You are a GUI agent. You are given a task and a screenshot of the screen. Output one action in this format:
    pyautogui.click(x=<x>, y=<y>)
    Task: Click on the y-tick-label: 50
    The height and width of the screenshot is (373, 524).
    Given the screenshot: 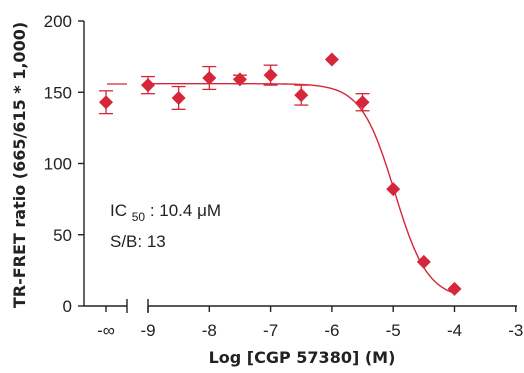 What is the action you would take?
    pyautogui.click(x=62, y=235)
    